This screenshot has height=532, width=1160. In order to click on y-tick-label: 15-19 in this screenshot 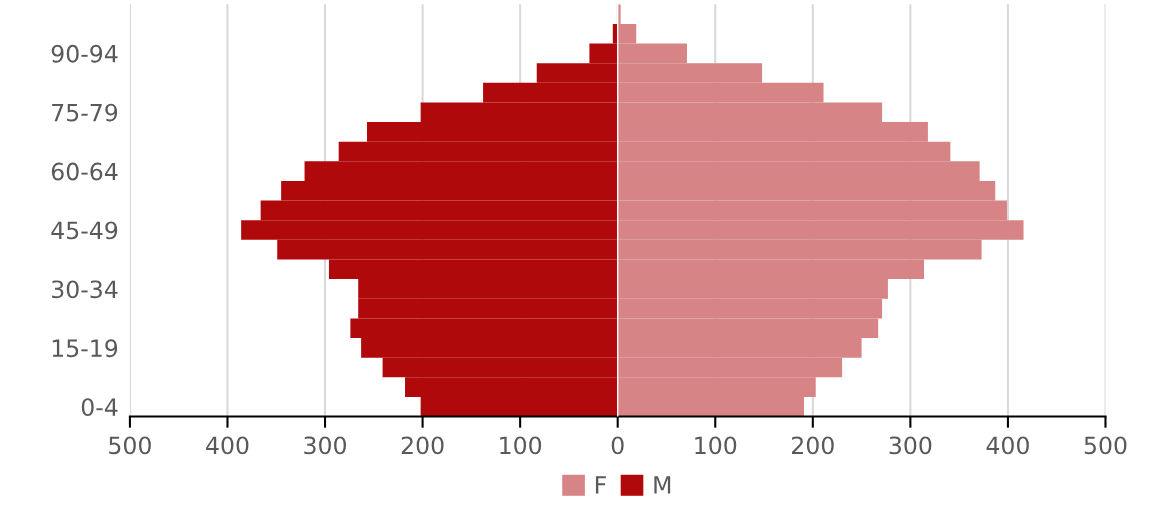, I will do `click(85, 348)`.